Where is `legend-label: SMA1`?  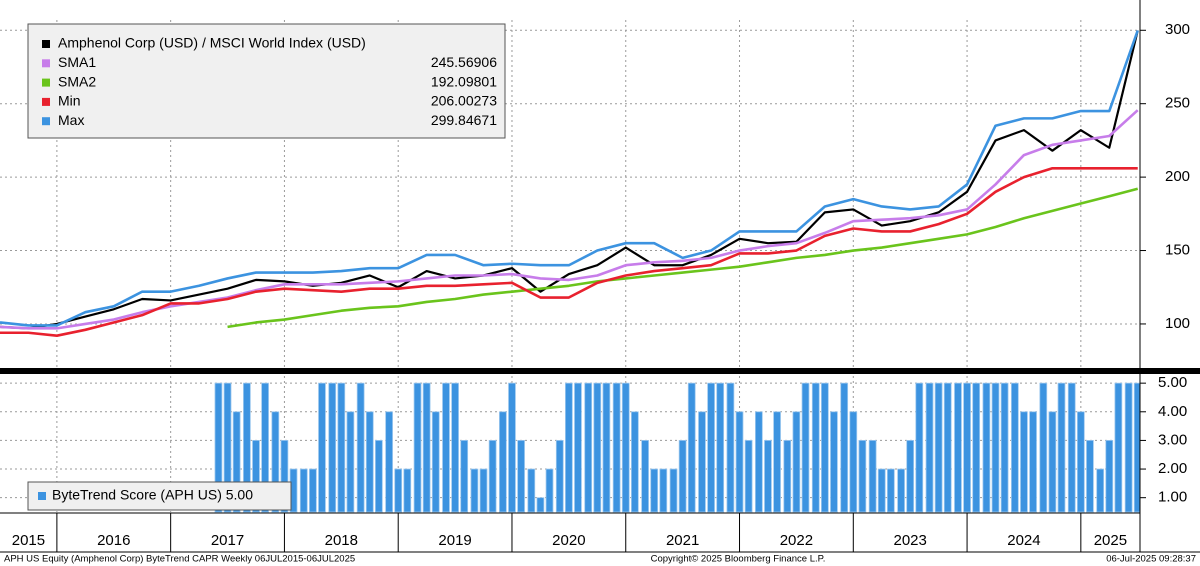
legend-label: SMA1 is located at coordinates (77, 62).